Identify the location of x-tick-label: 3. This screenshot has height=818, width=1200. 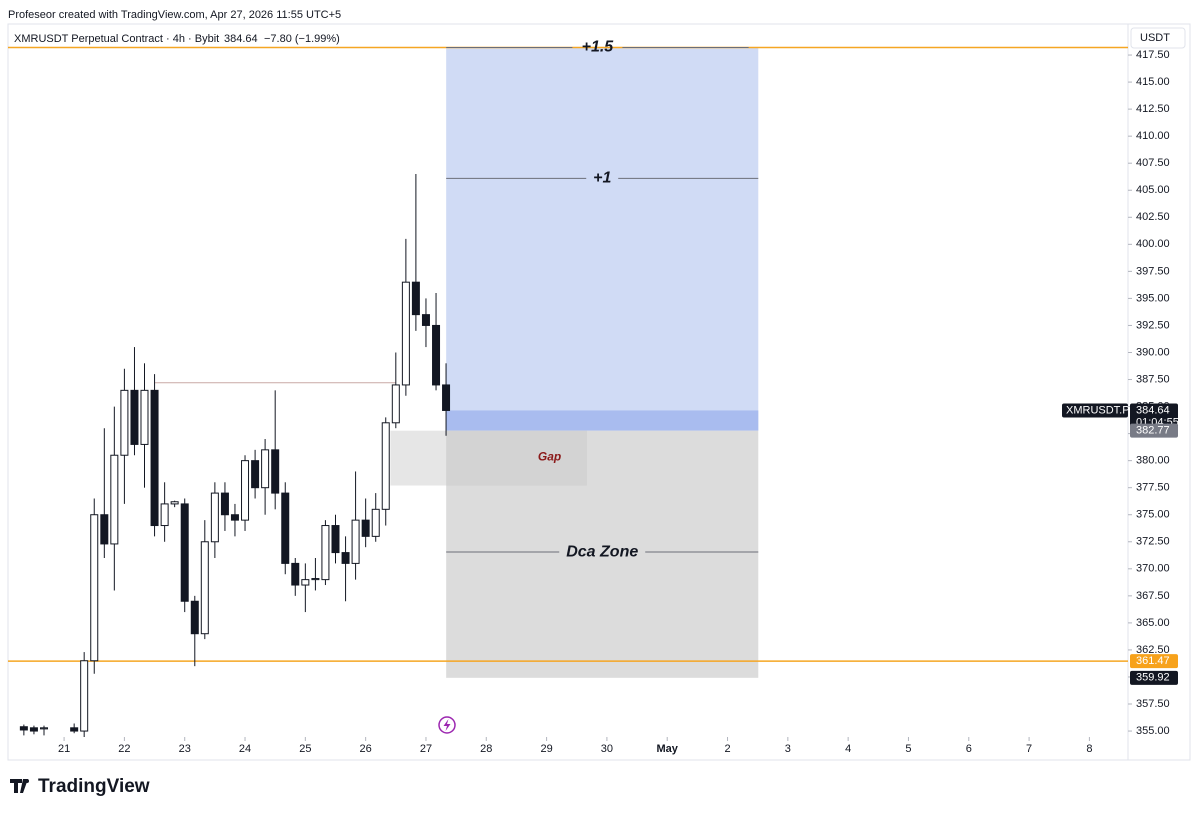
(788, 749).